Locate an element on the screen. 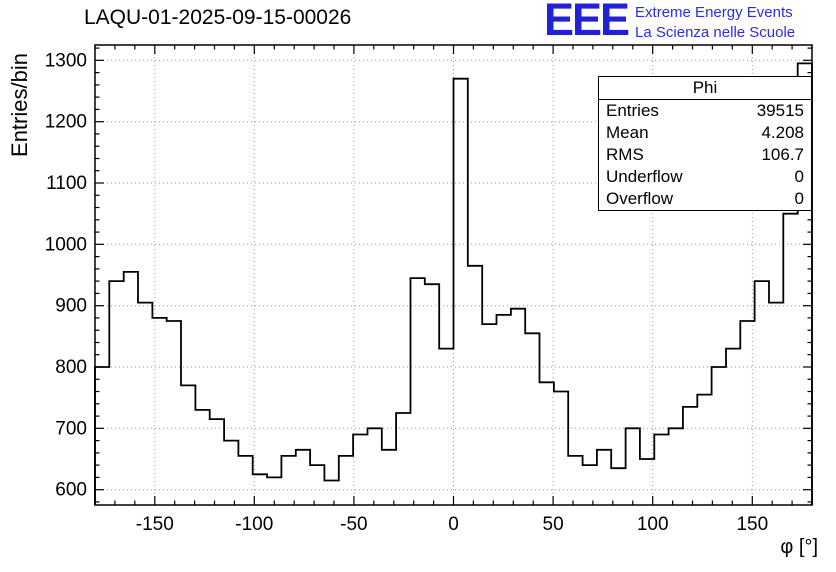  svg-text: -150 is located at coordinates (155, 524).